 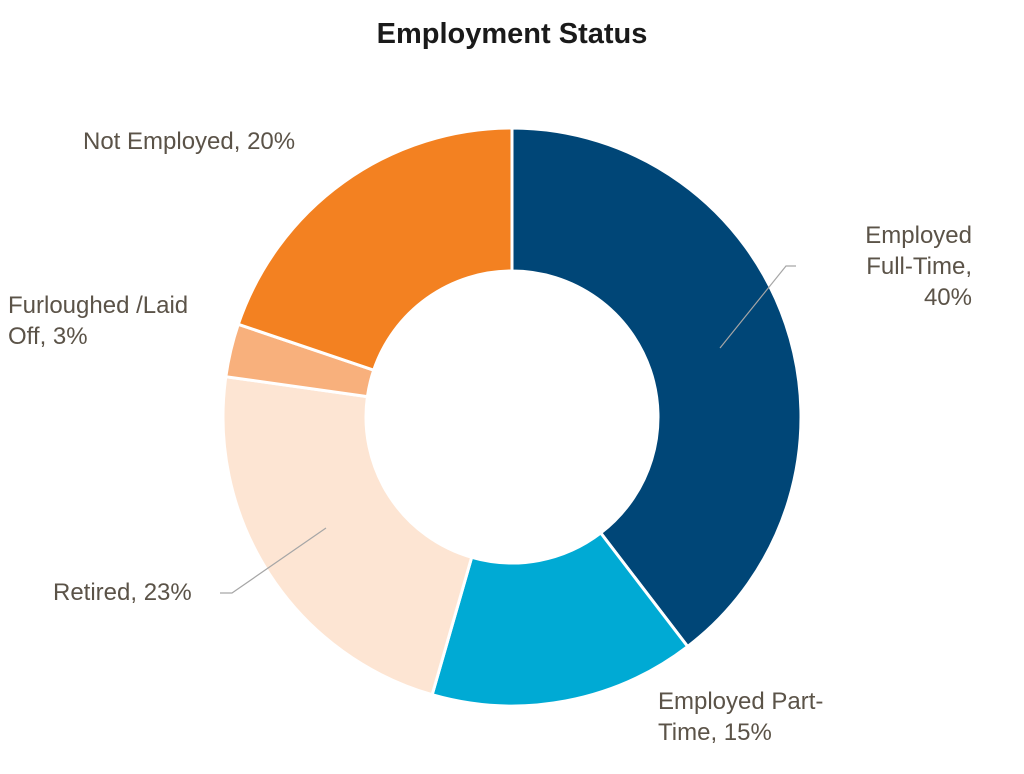 I want to click on chart-title: Employment Status, so click(x=512, y=34).